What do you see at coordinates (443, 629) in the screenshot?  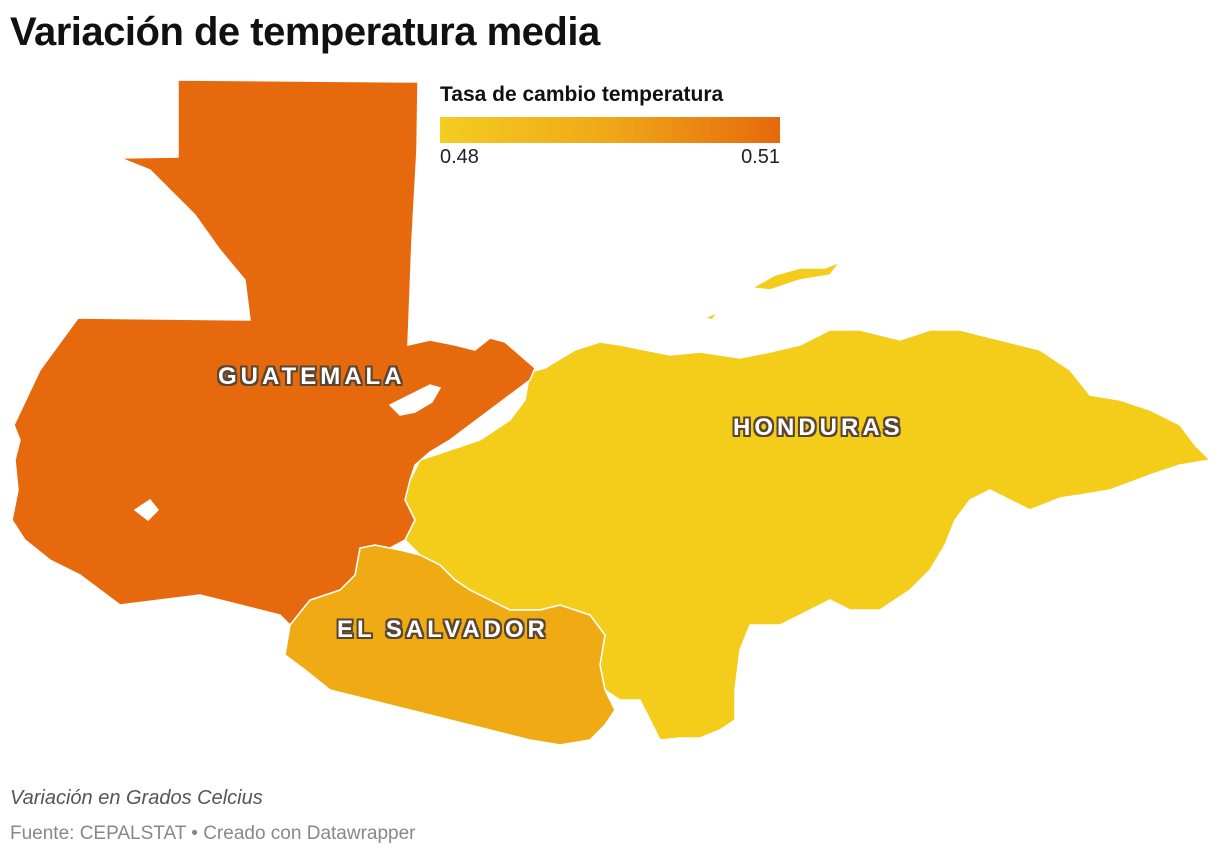 I see `label-el-salvador: EL SALVADOR` at bounding box center [443, 629].